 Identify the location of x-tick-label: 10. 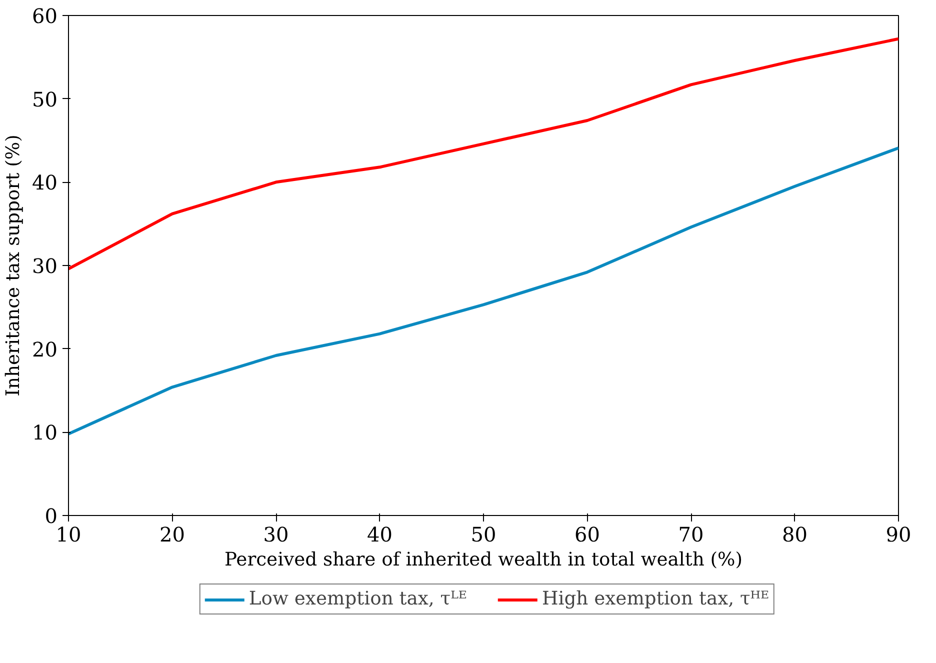
(69, 534).